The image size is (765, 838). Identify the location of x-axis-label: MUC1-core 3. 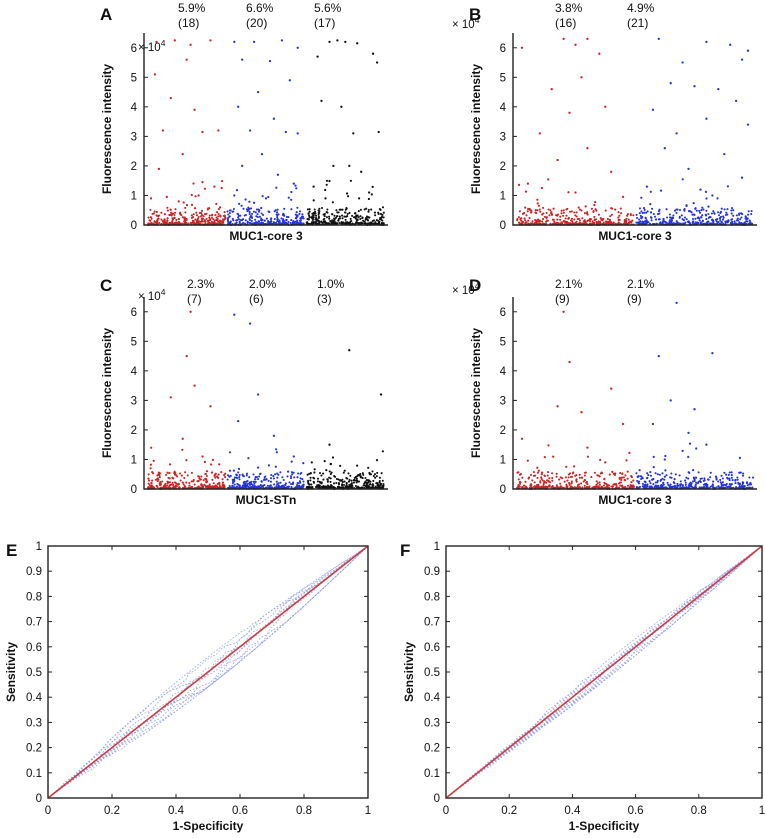
(266, 236).